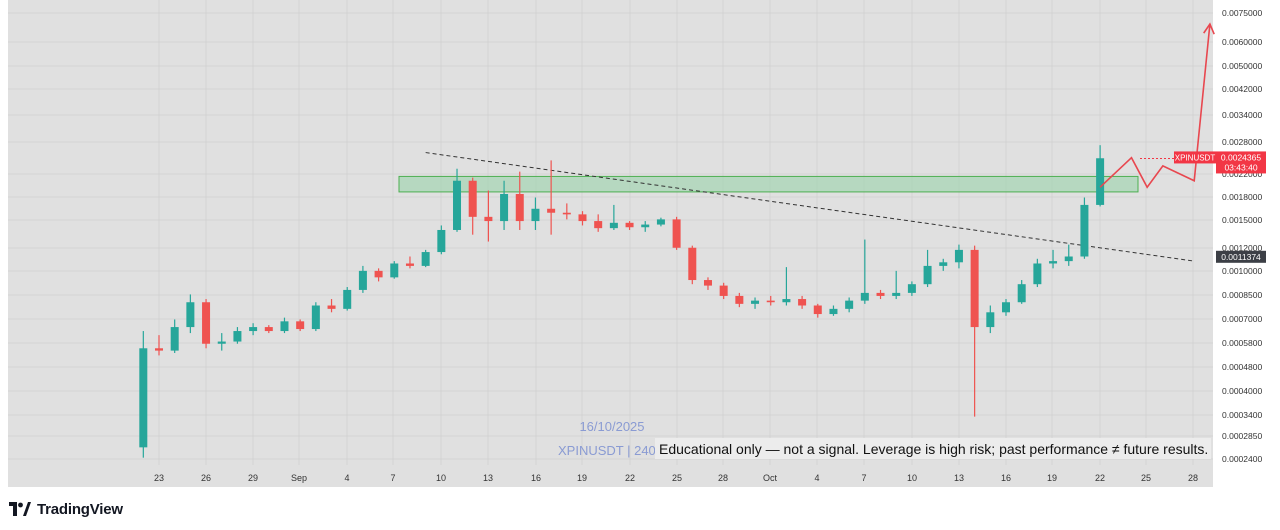 This screenshot has height=530, width=1280. Describe the element at coordinates (863, 478) in the screenshot. I see `x-tick-label: 7` at that location.